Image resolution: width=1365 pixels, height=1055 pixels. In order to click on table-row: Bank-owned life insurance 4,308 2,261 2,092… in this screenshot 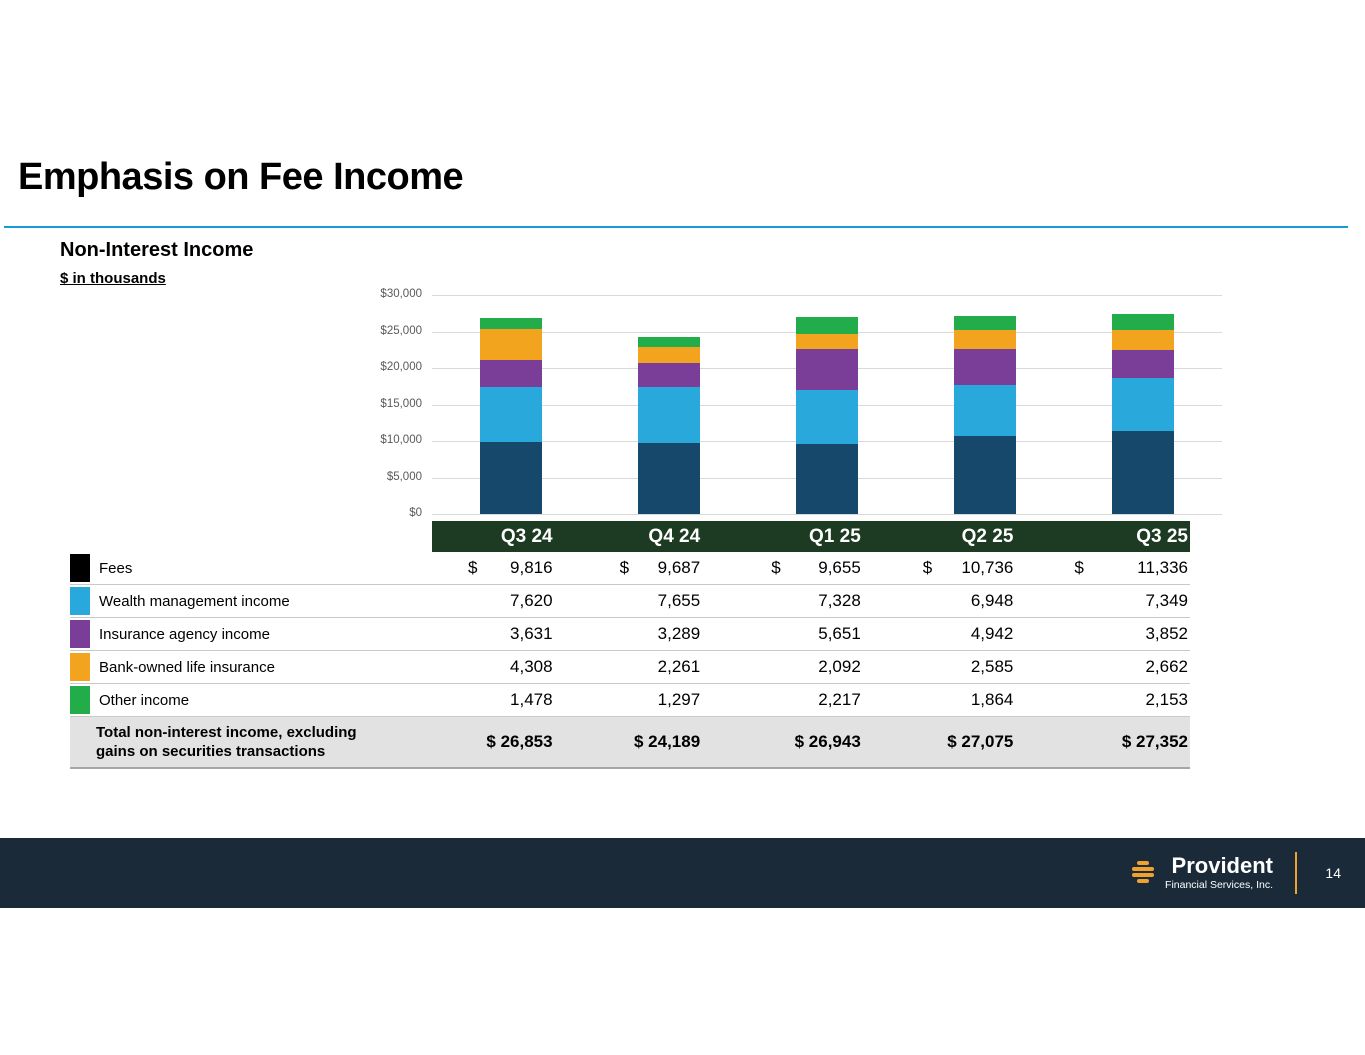, I will do `click(630, 666)`.